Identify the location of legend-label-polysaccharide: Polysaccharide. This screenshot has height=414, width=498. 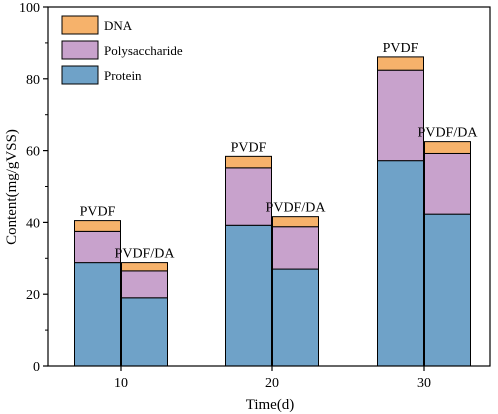
(143, 50).